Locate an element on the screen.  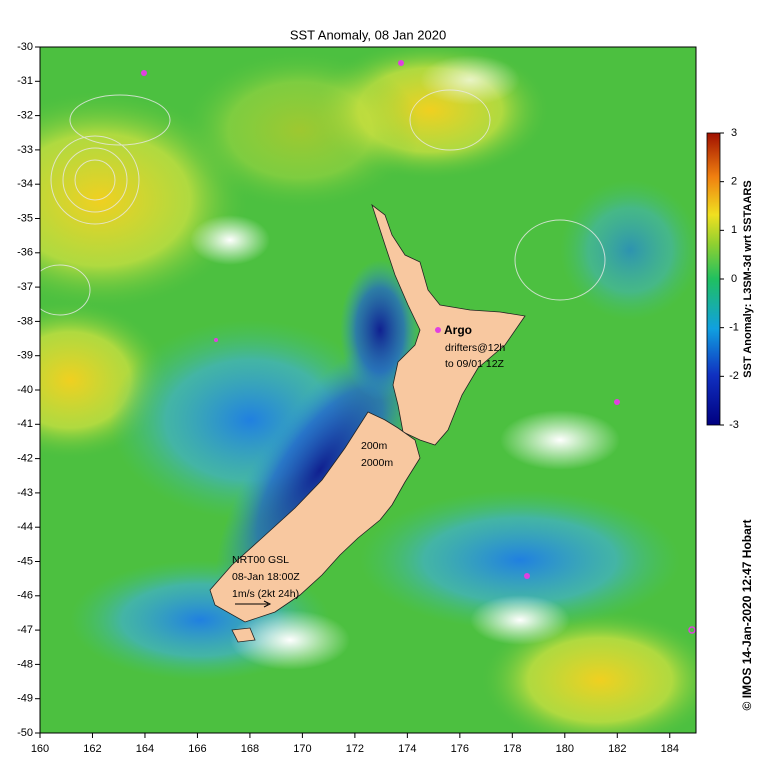
y-tick-label: -33 is located at coordinates (25, 150).